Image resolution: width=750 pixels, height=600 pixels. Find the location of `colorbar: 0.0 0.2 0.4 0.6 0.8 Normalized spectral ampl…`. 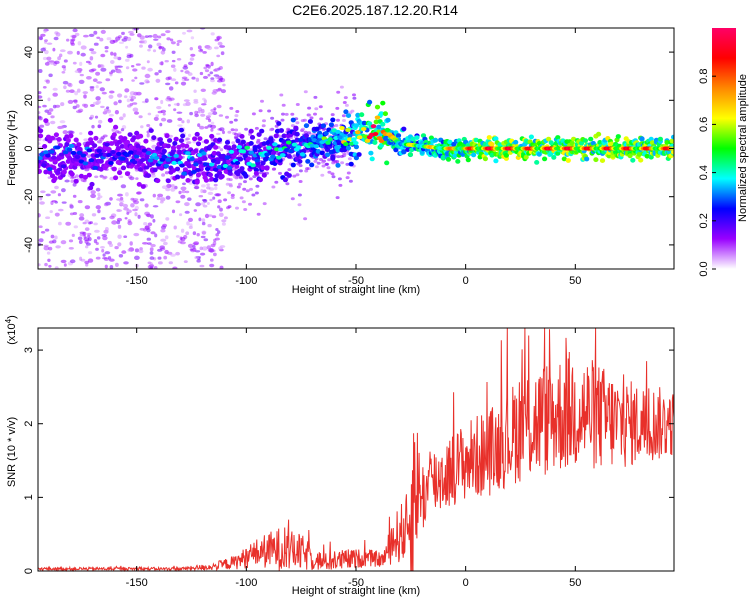

colorbar: 0.0 0.2 0.4 0.6 0.8 Normalized spectral ampl… is located at coordinates (723, 152).